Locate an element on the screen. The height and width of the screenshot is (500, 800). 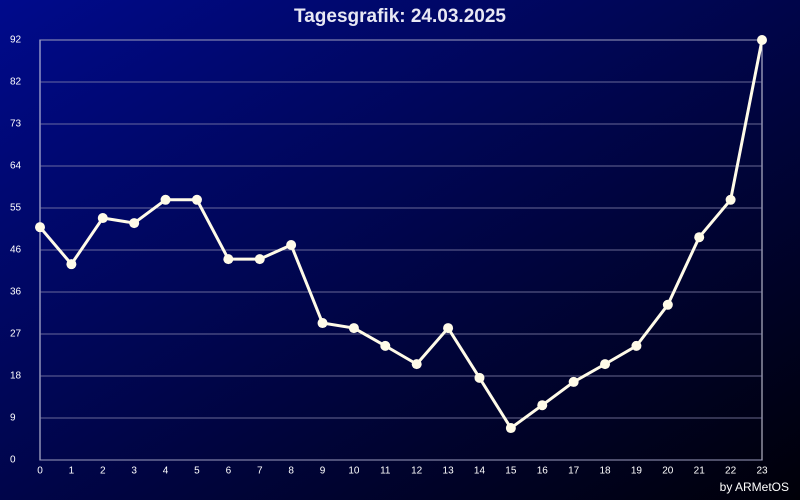
y-tick-label: 64 is located at coordinates (16, 166).